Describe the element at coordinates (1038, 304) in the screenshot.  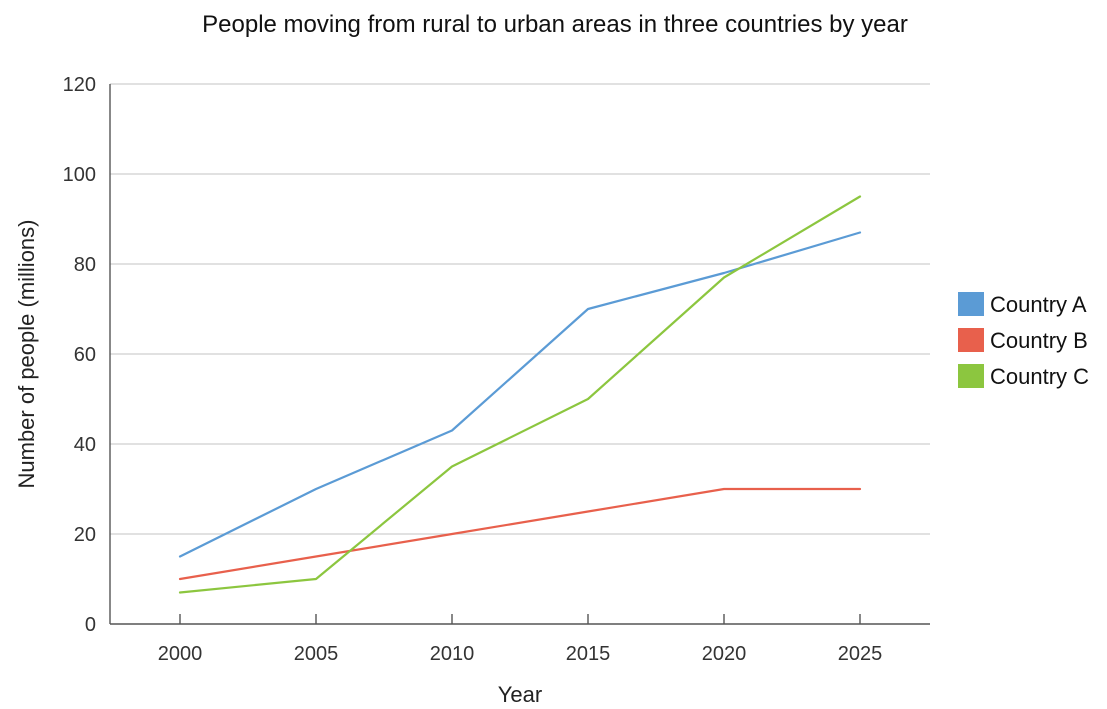
I see `legend-label: Country A` at that location.